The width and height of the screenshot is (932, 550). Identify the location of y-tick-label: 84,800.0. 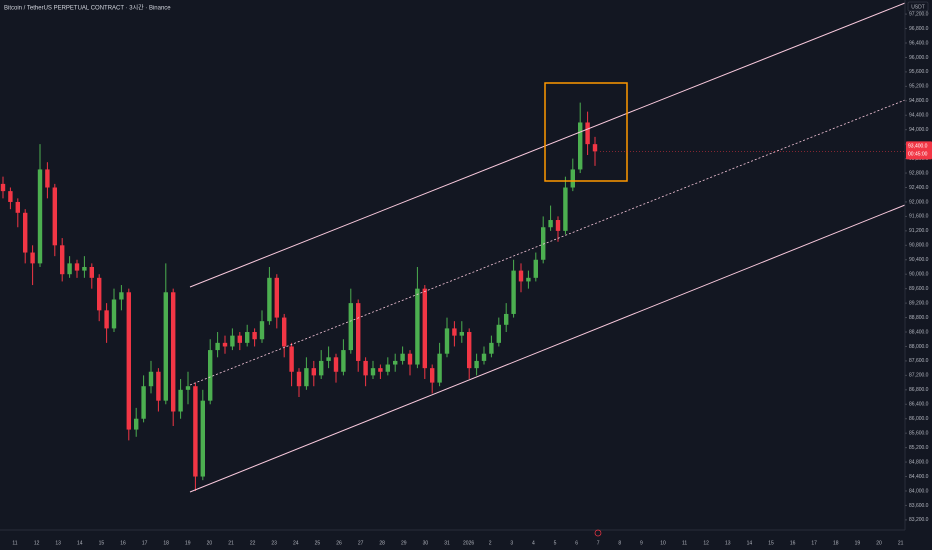
(919, 462).